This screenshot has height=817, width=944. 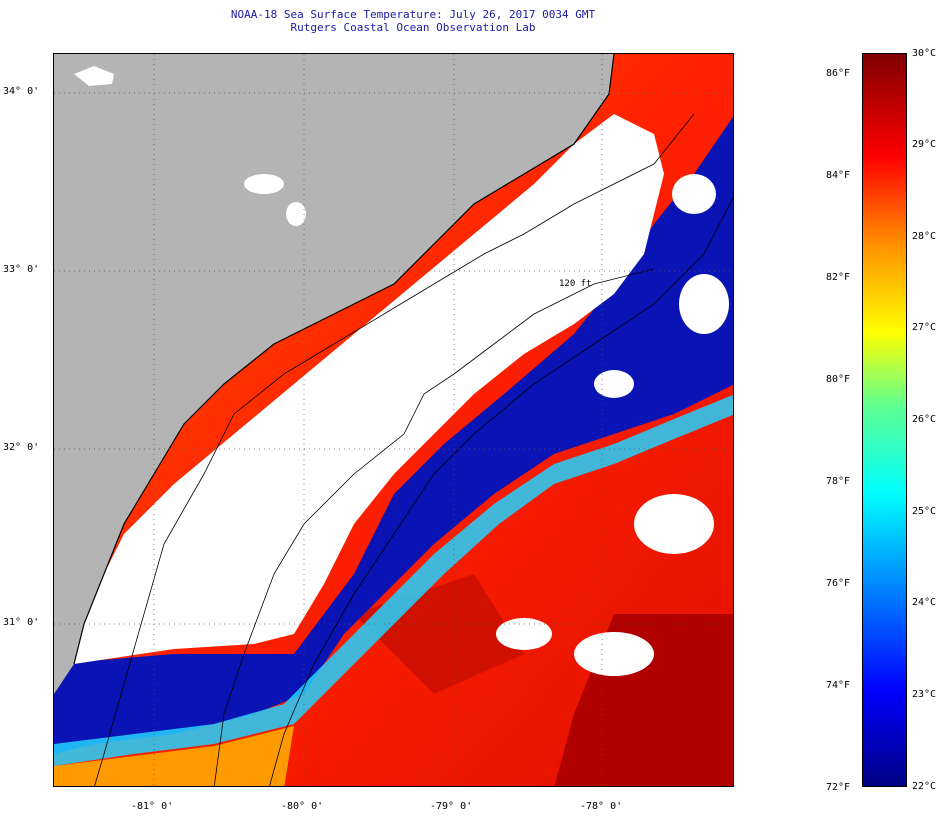 What do you see at coordinates (601, 806) in the screenshot?
I see `lon-label-78: -78° 0'` at bounding box center [601, 806].